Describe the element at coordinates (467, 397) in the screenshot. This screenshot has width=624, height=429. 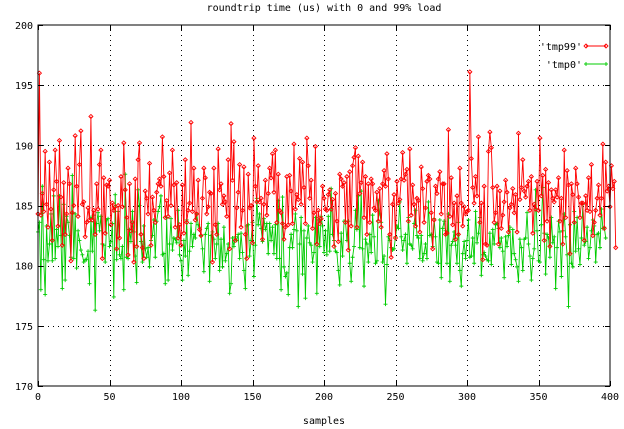
I see `x-tick-label: 300` at that location.